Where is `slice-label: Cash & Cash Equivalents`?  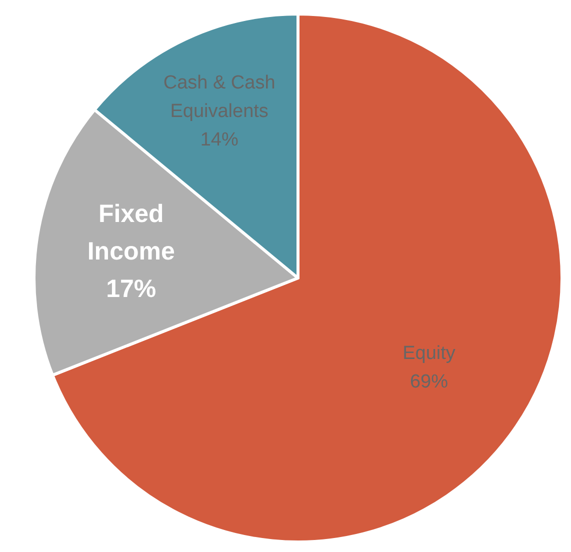
slice-label: Cash & Cash Equivalents is located at coordinates (219, 97).